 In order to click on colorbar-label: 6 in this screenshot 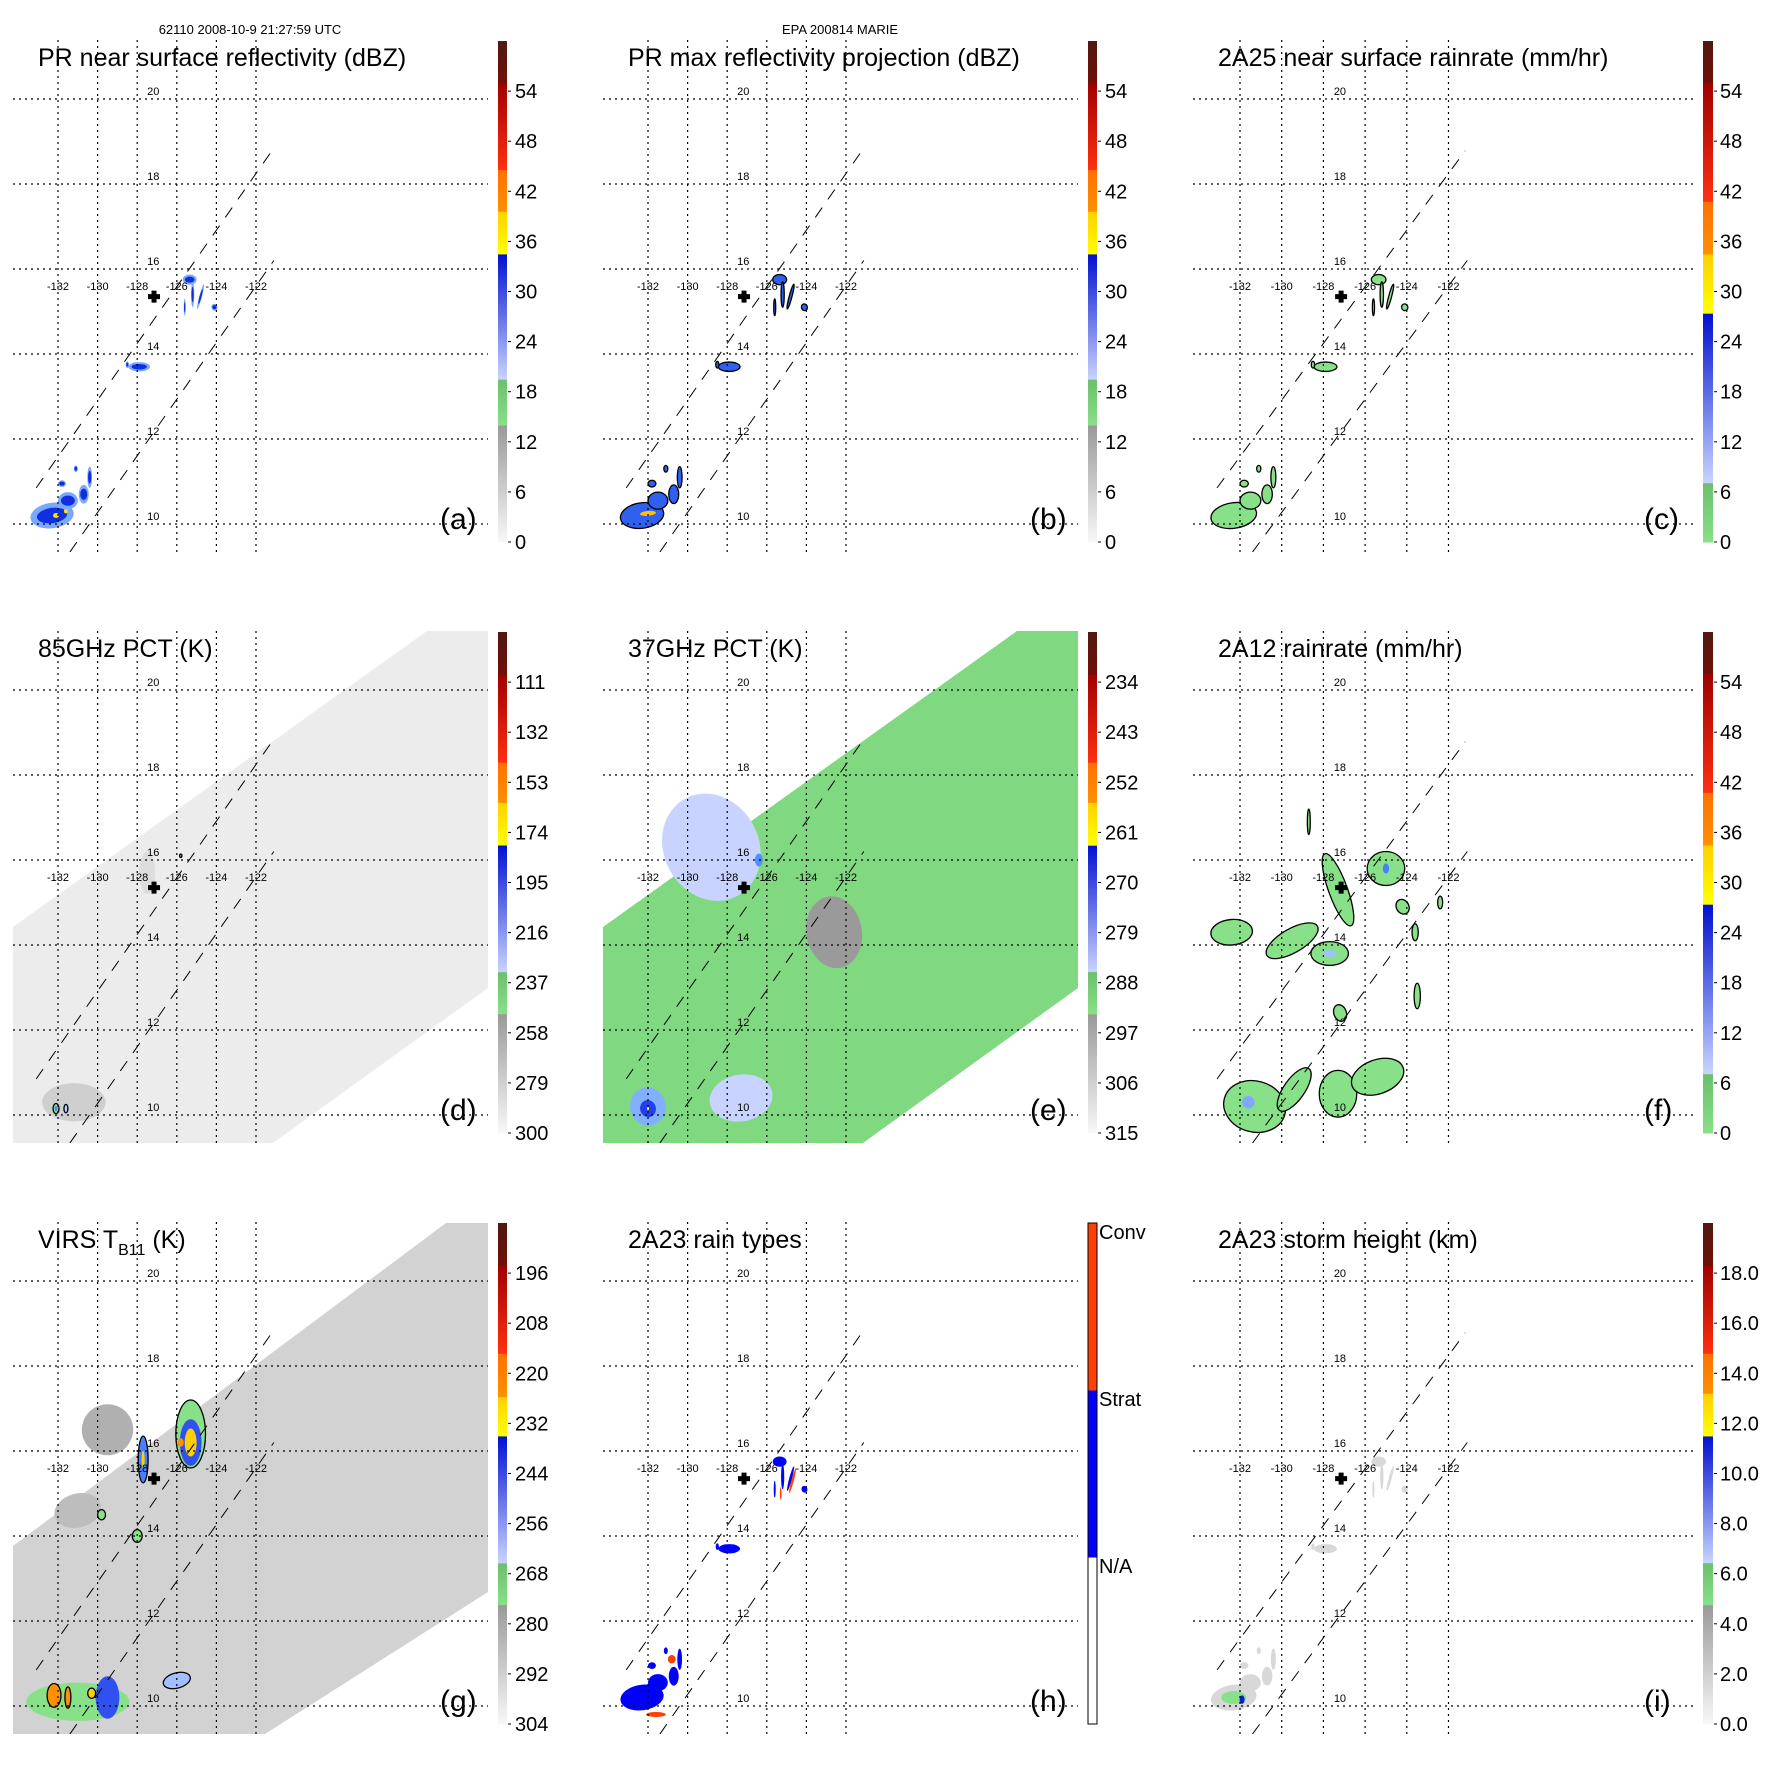, I will do `click(520, 493)`.